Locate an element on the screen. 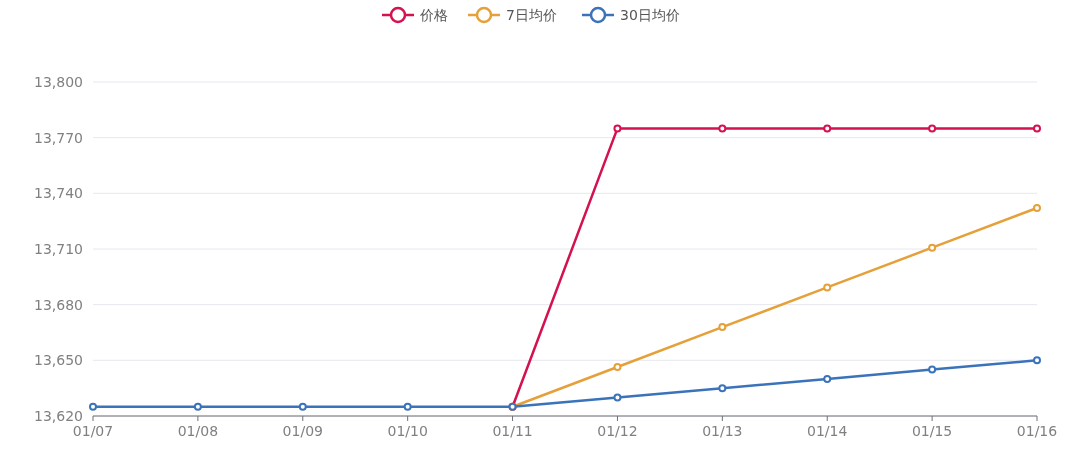  y-tick-label: 13,800 is located at coordinates (58, 81).